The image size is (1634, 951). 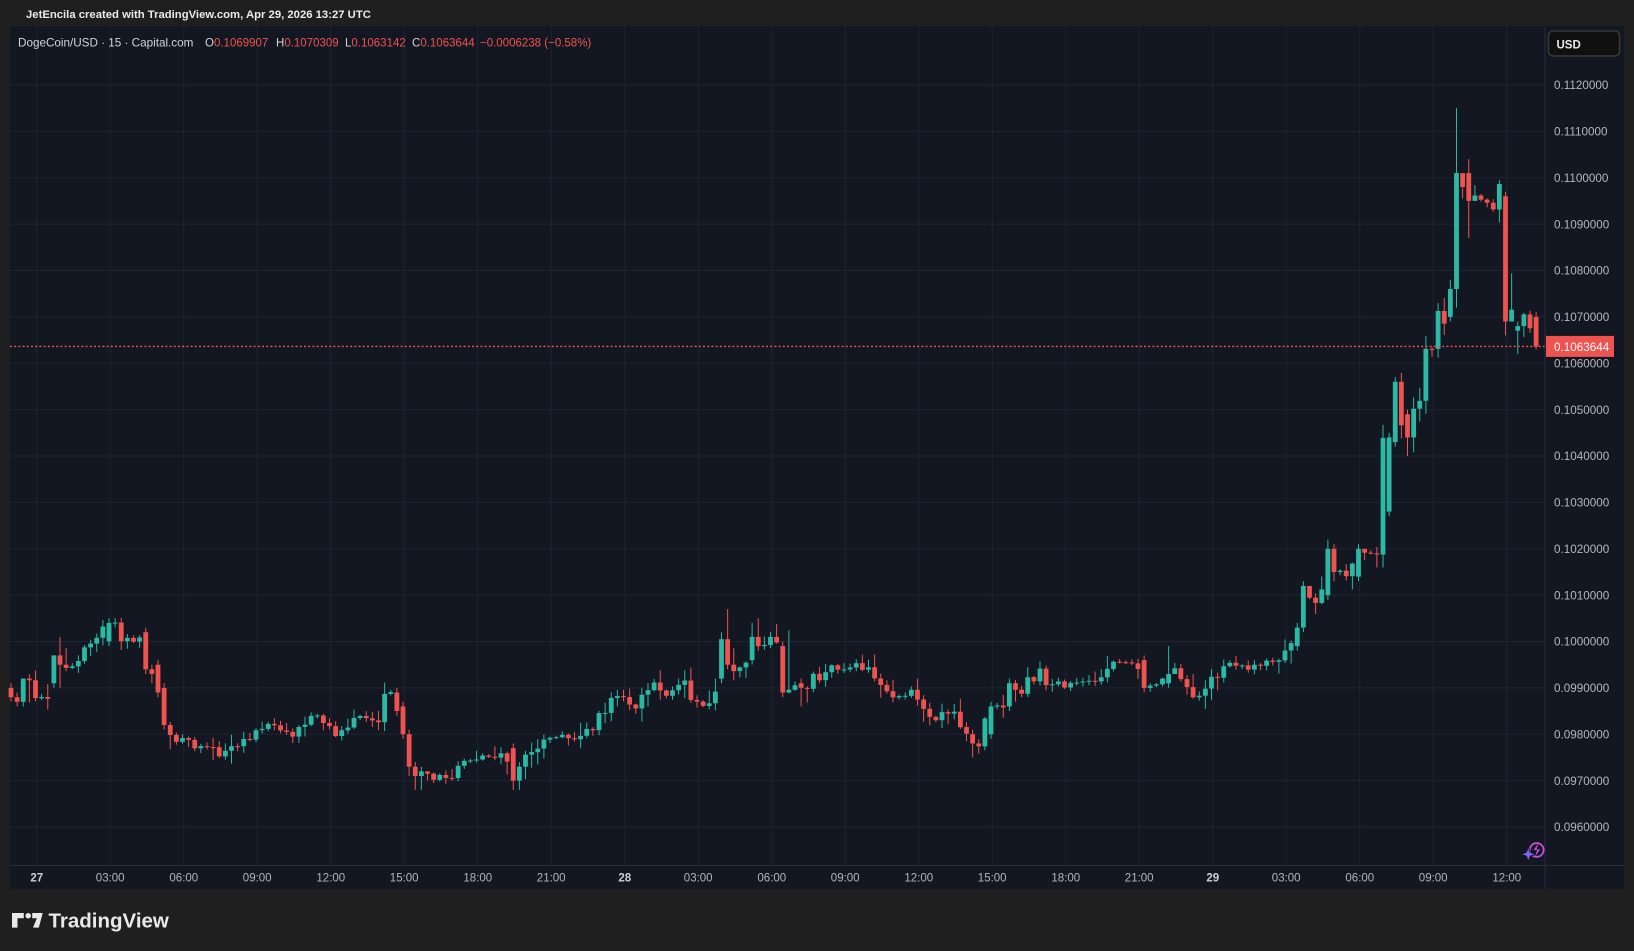 What do you see at coordinates (1582, 271) in the screenshot?
I see `svg-text: 0.1080000` at bounding box center [1582, 271].